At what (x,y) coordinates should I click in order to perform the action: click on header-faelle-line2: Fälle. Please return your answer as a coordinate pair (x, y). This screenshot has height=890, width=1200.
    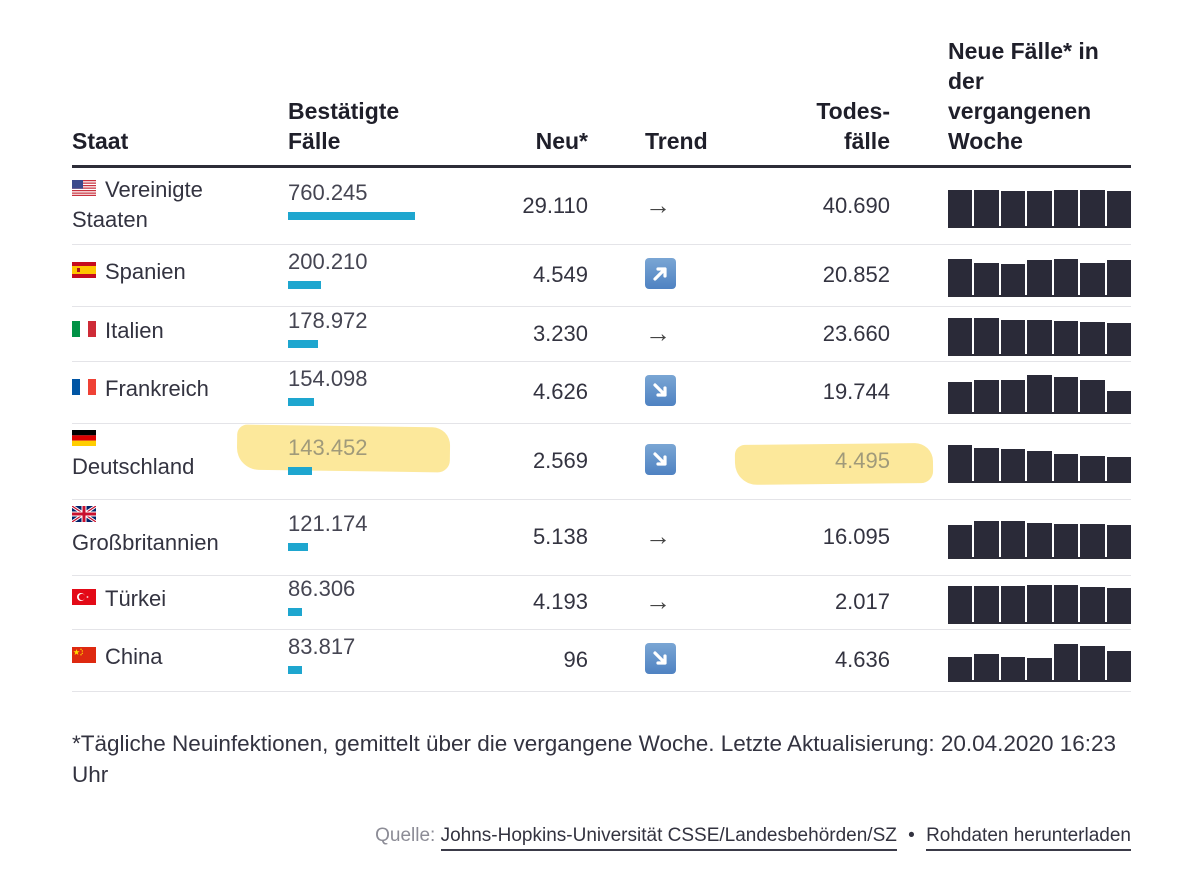
    Looking at the image, I should click on (314, 141).